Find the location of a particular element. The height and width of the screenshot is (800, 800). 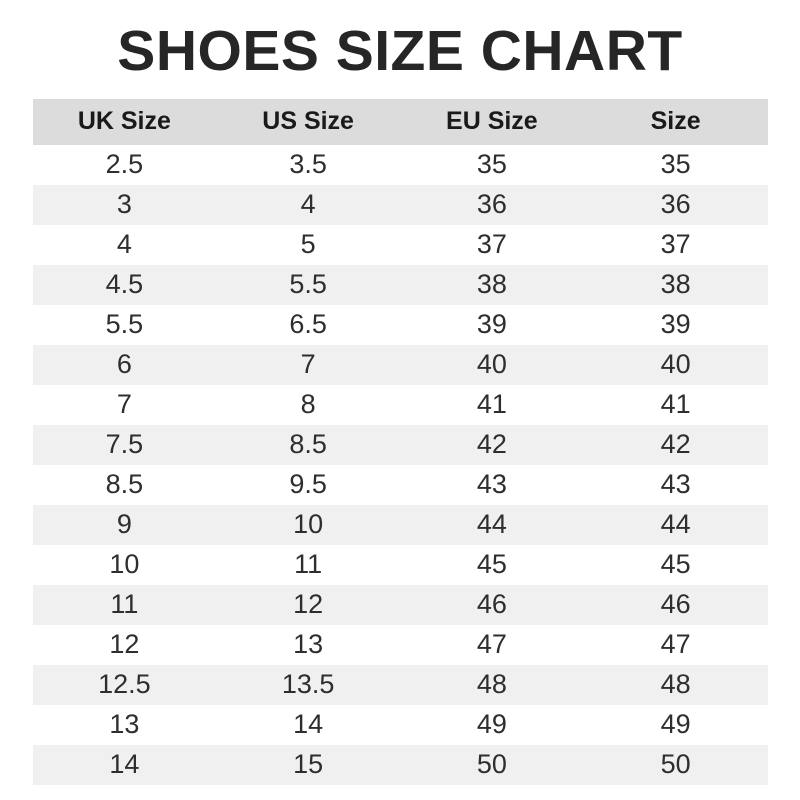

size-table-header: UK Size US Size EU Size Size is located at coordinates (400, 121).